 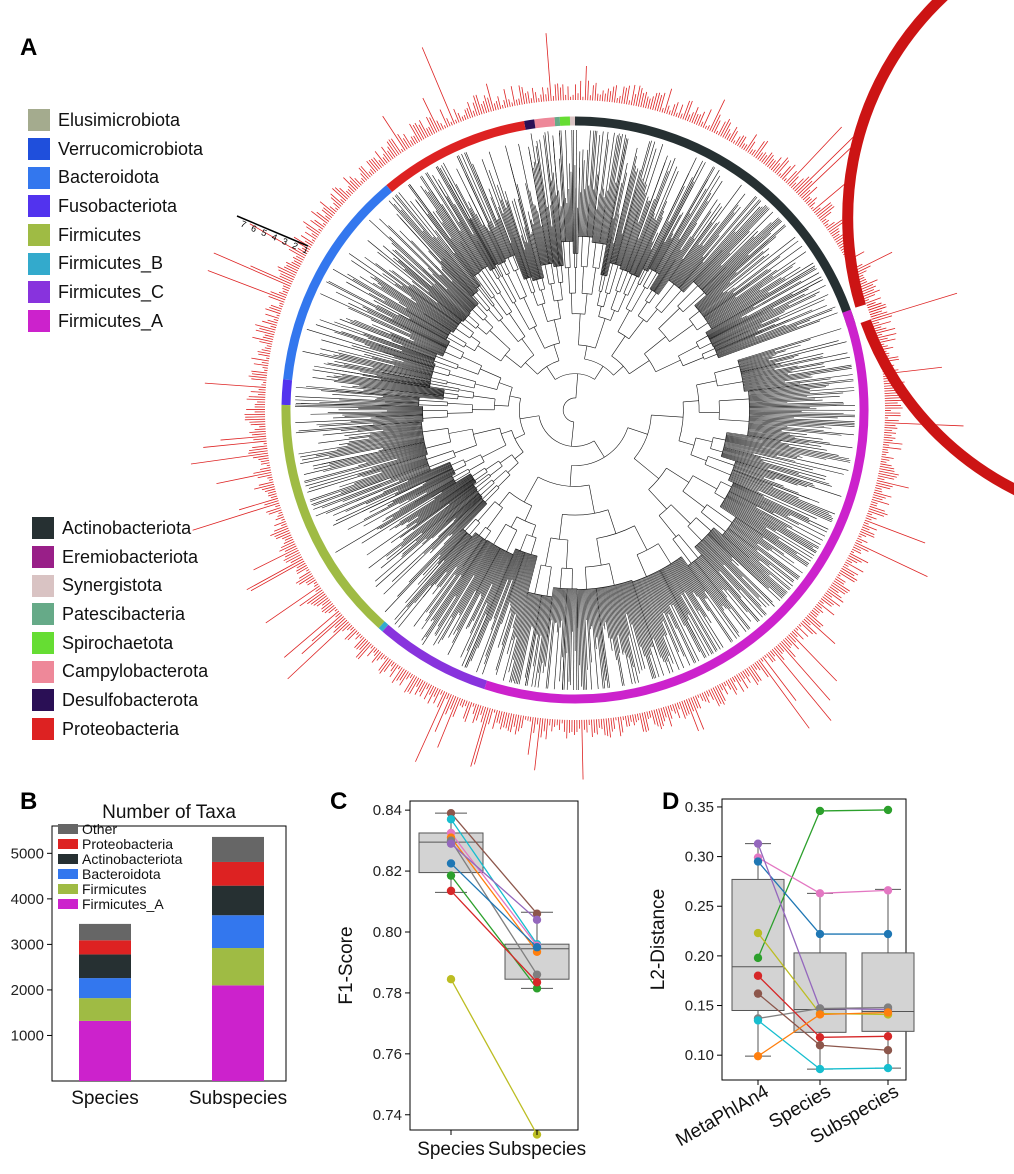 I want to click on sample-line, so click(x=494, y=905).